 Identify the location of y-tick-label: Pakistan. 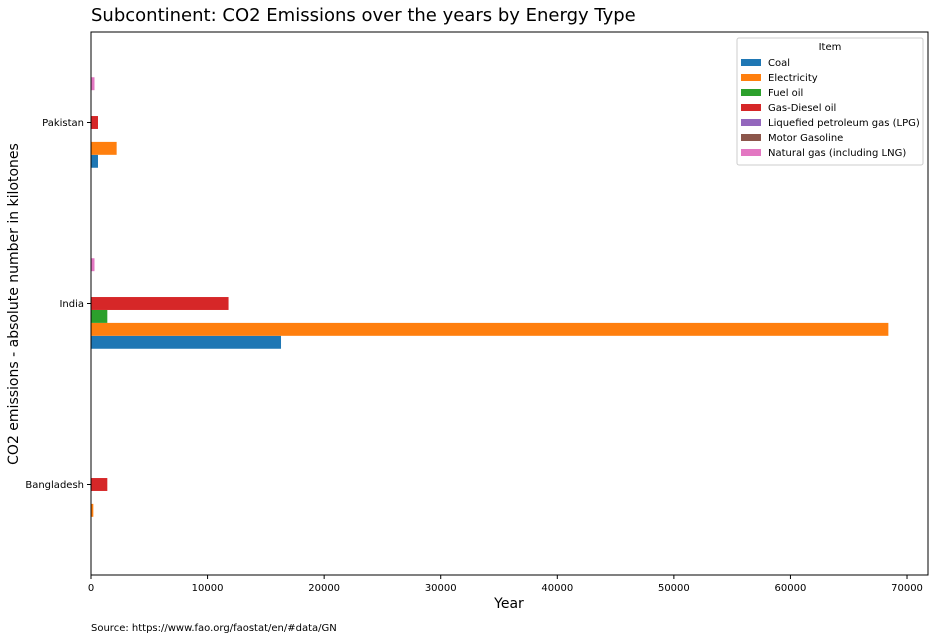
(63, 123).